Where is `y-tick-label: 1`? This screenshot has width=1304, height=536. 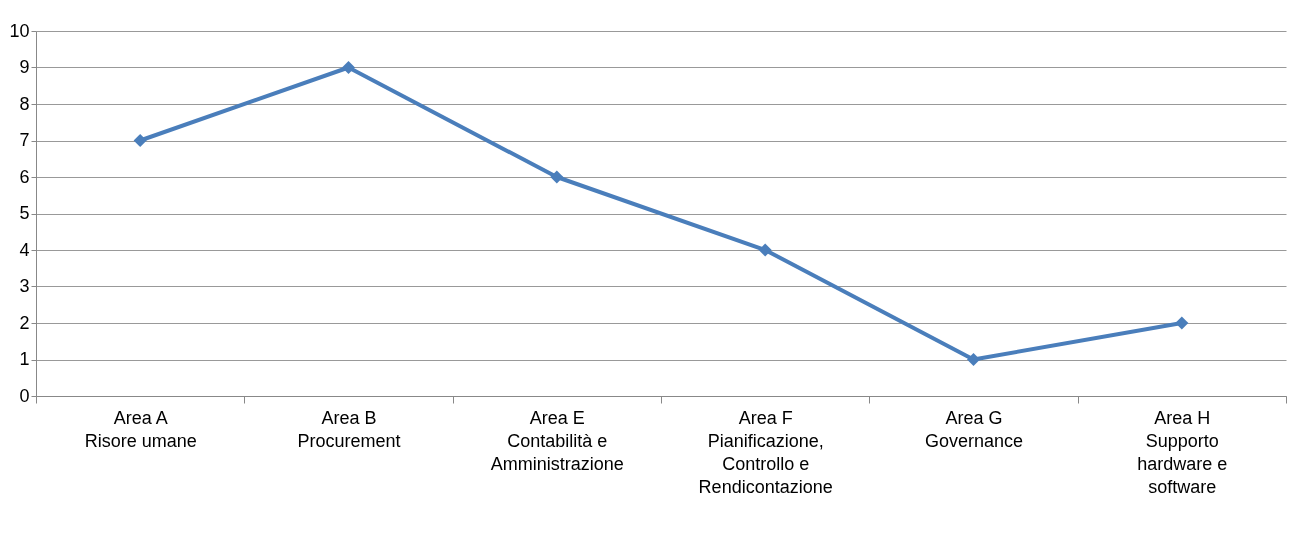
y-tick-label: 1 is located at coordinates (24, 359).